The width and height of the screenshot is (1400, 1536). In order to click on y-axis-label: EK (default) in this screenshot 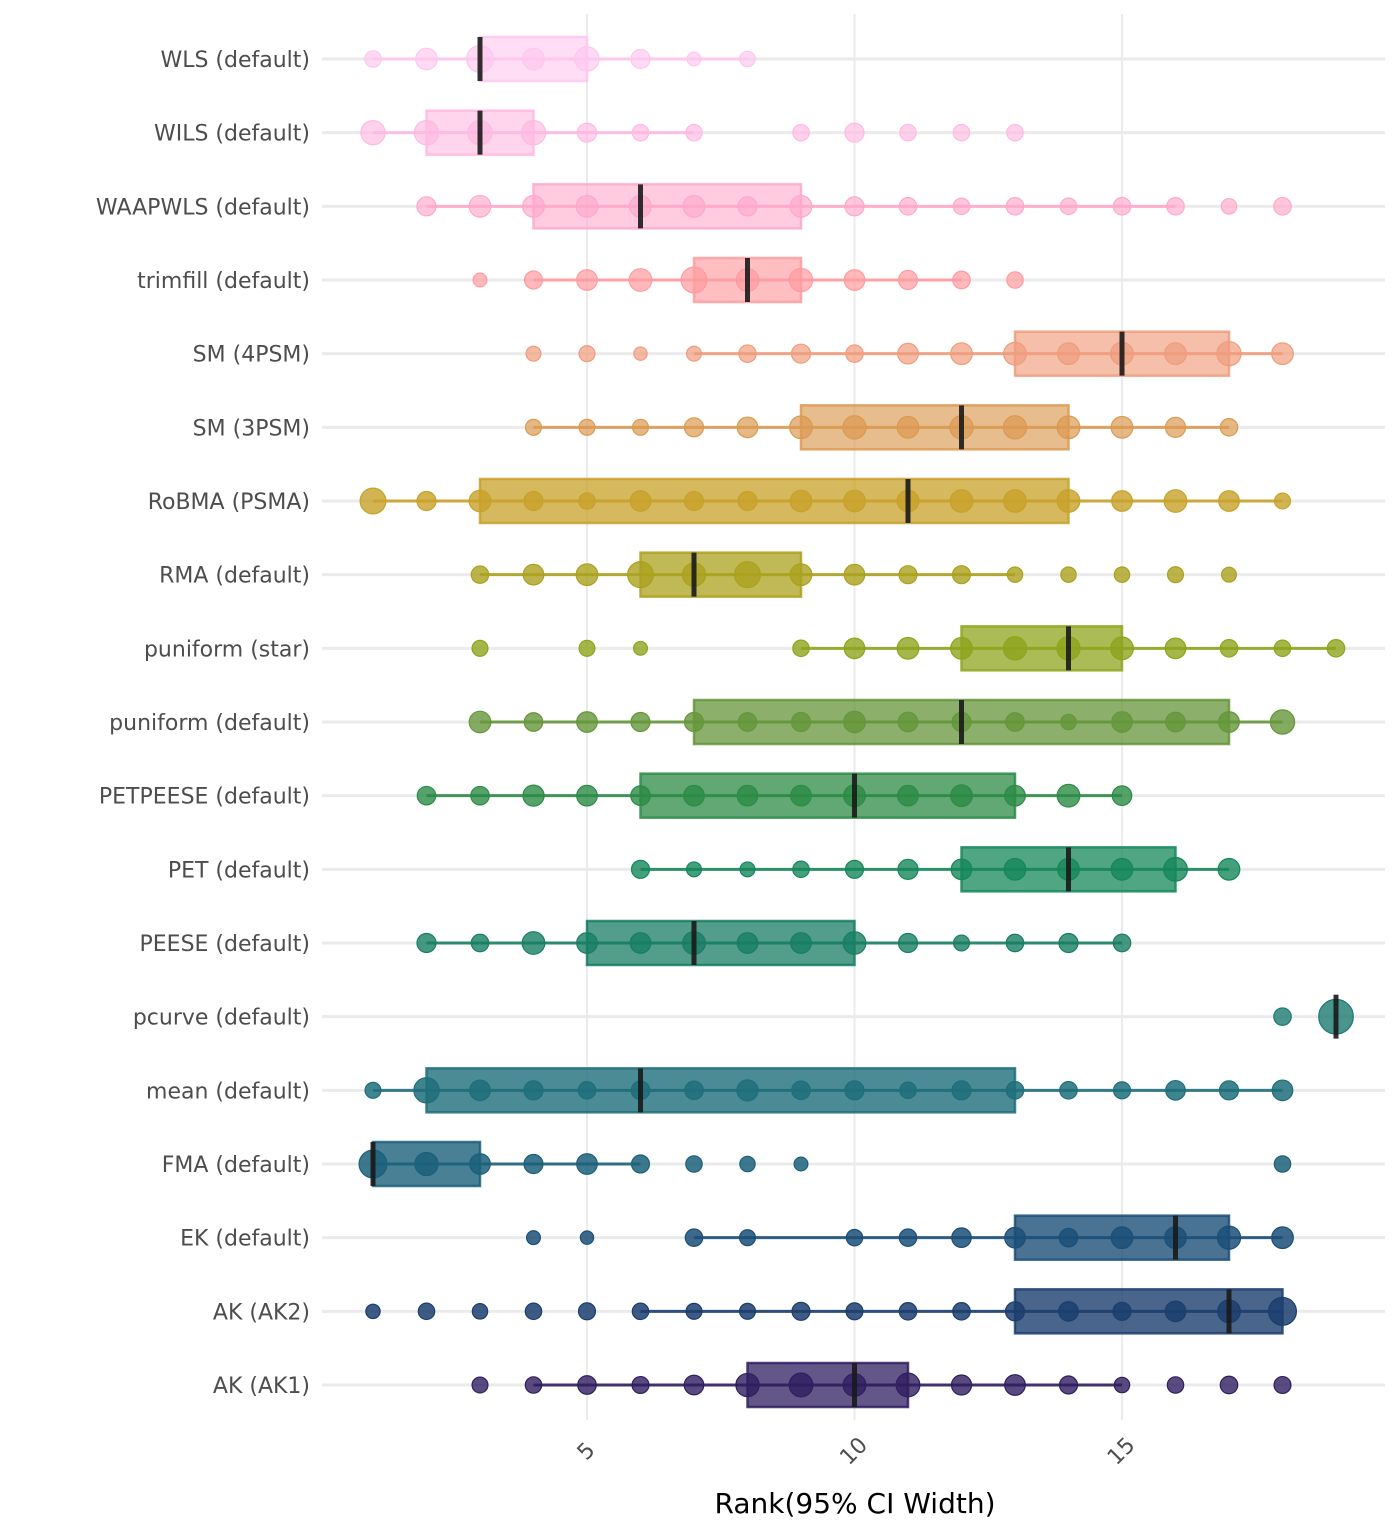, I will do `click(245, 1239)`.